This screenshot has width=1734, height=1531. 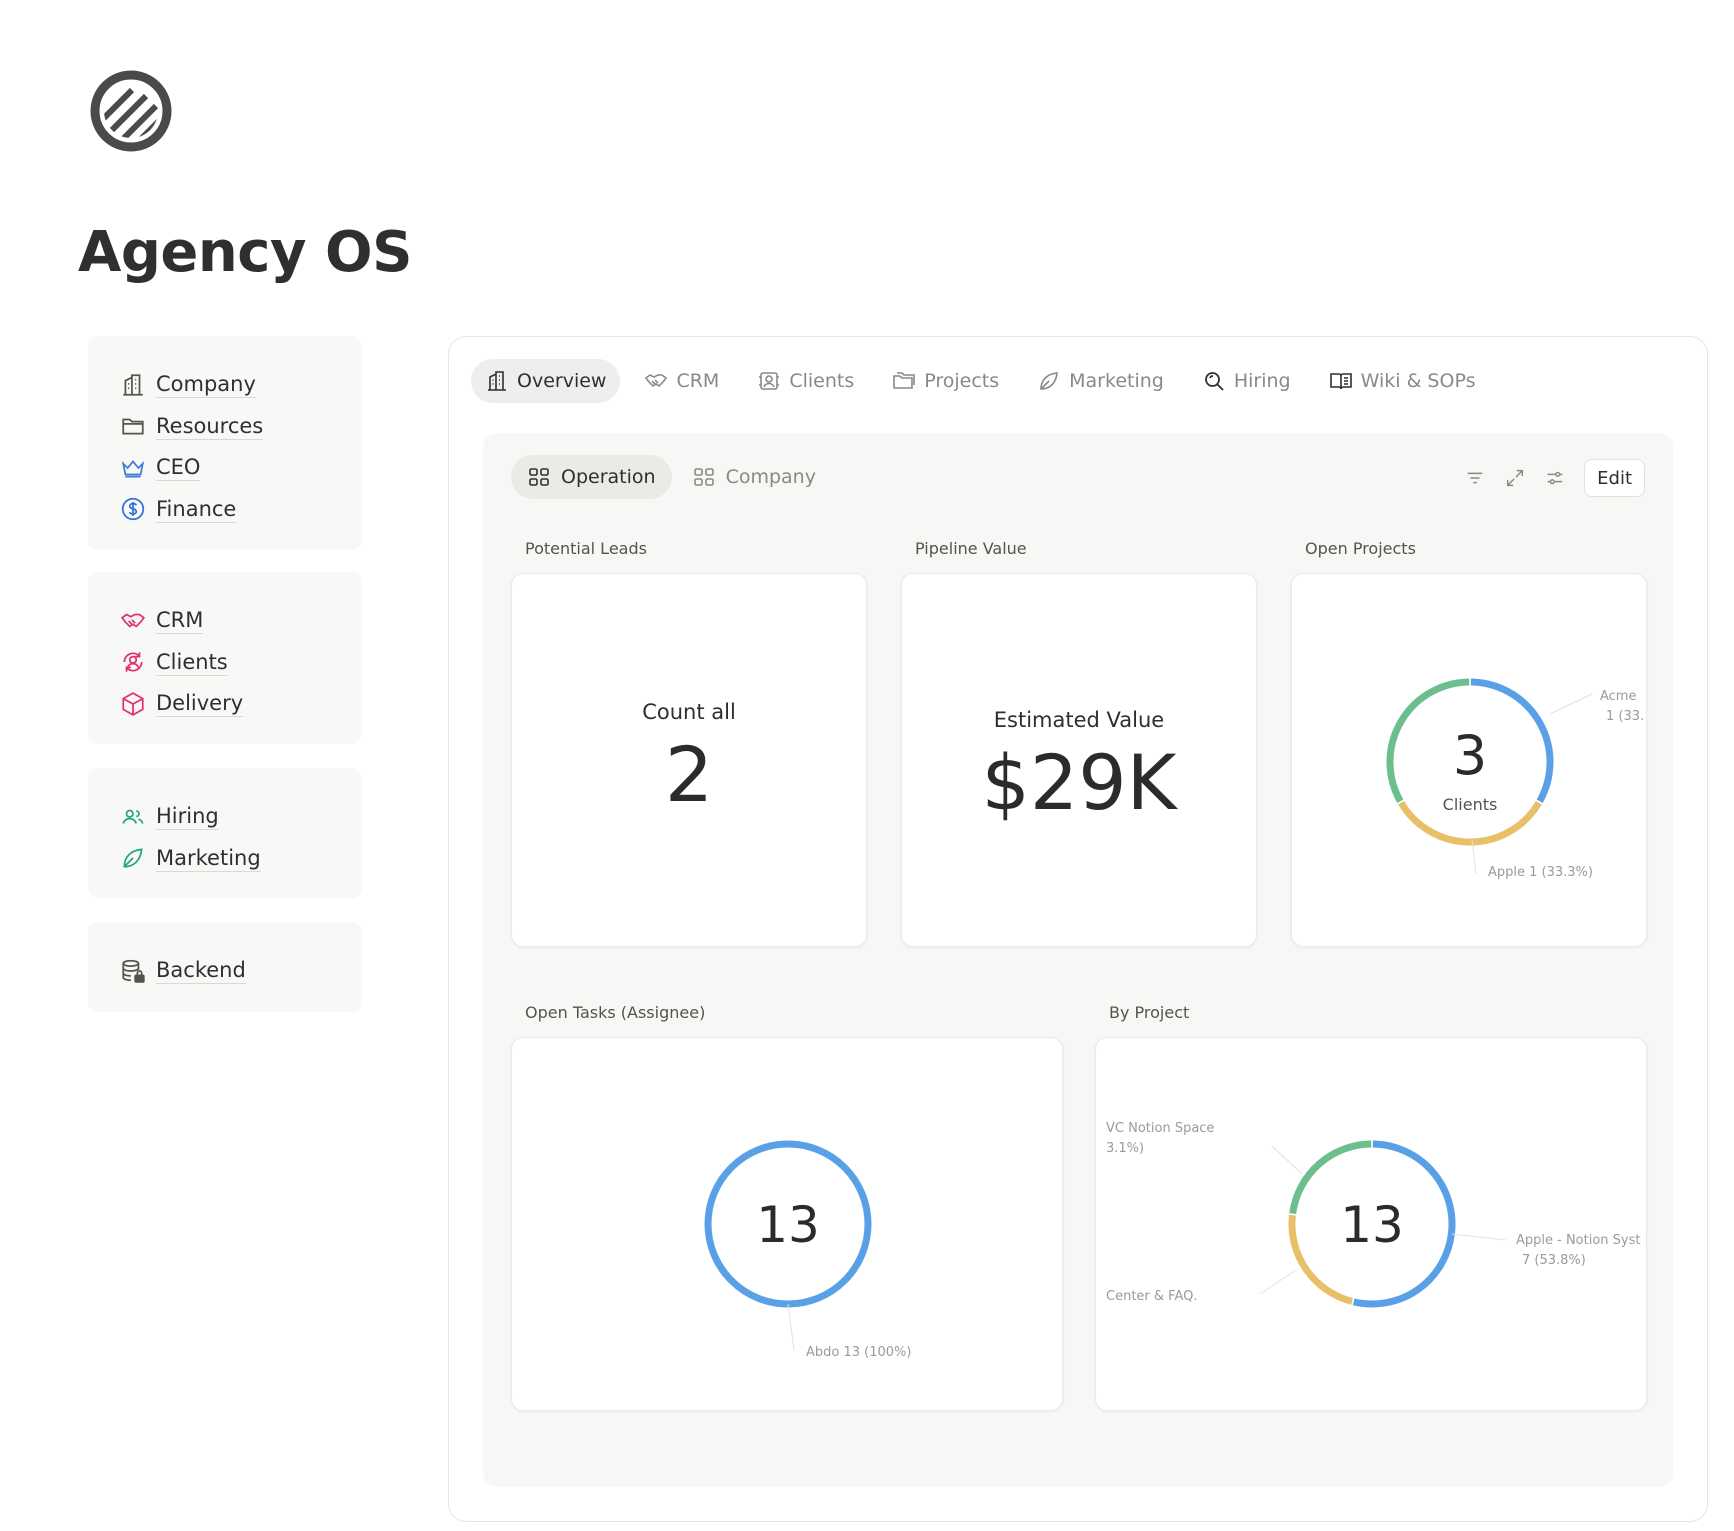 I want to click on sidebar-item-label: Backend, so click(x=201, y=971).